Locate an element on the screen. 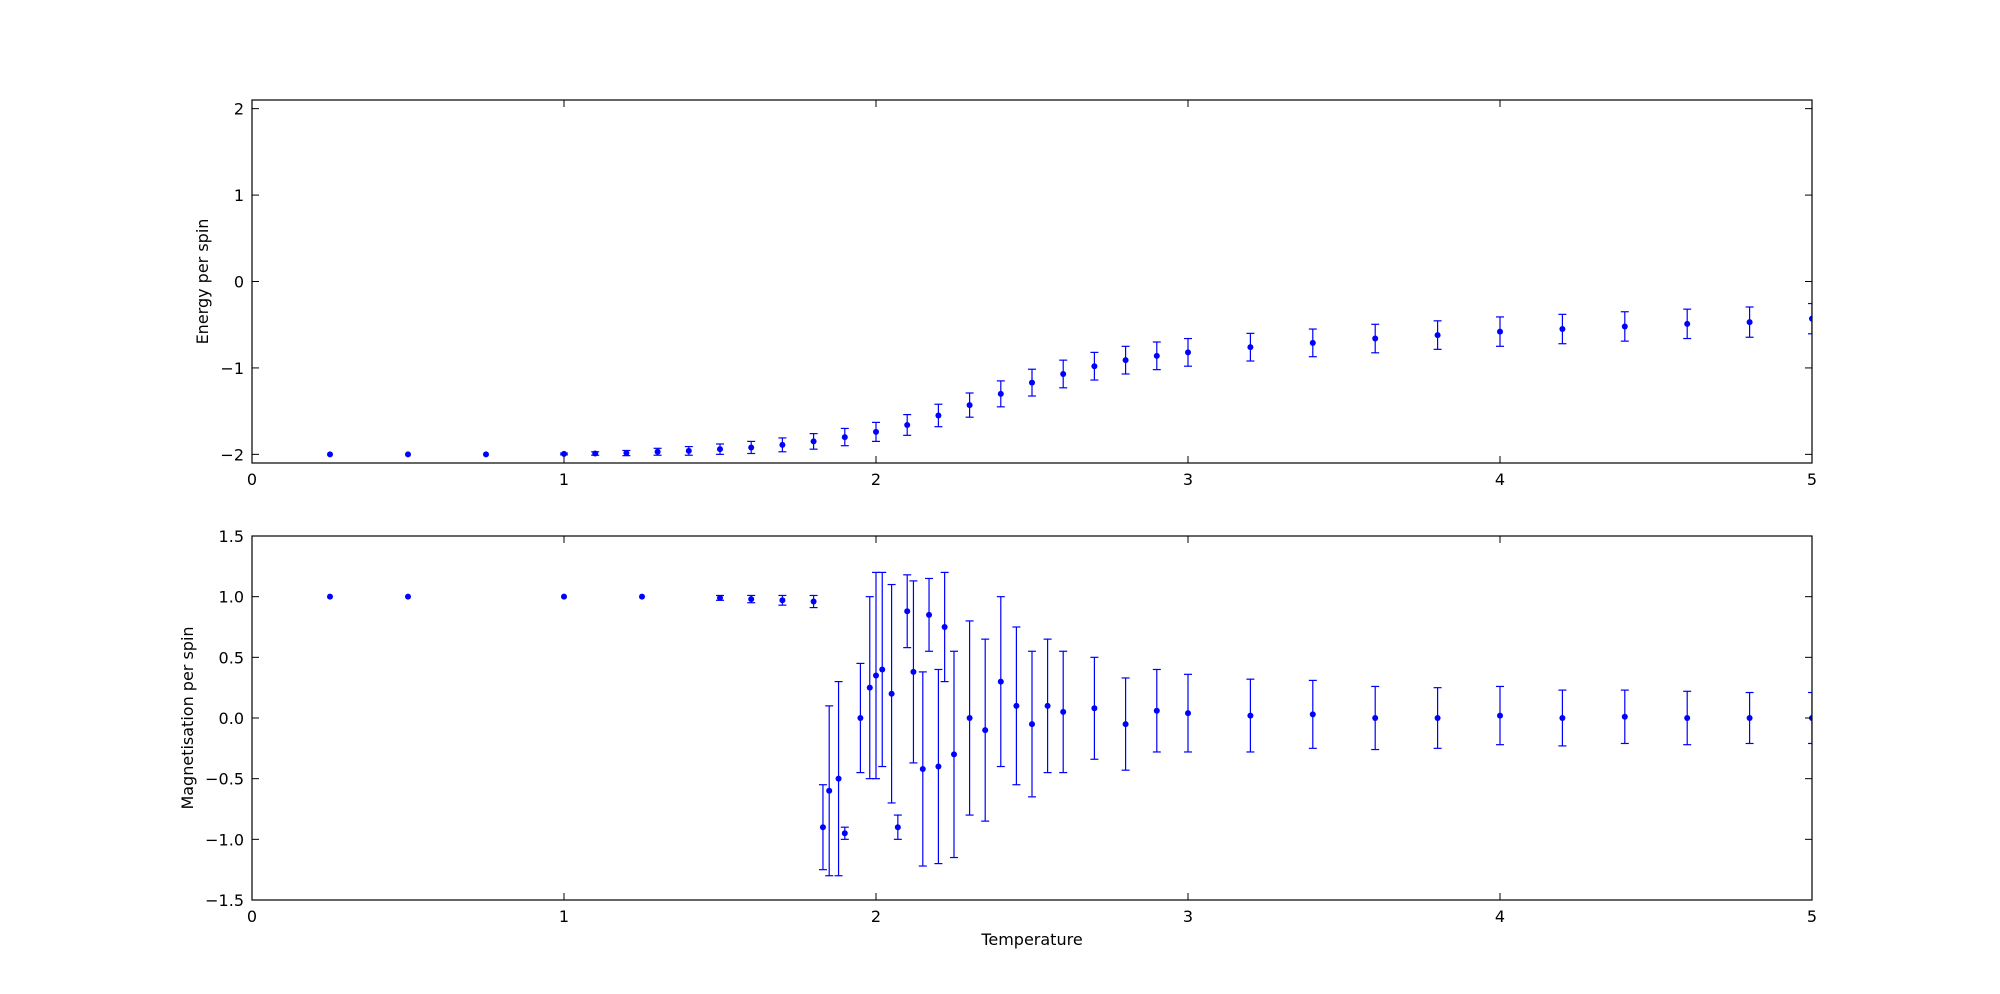 The height and width of the screenshot is (994, 2000). energy-y-axis-label: Energy per spin is located at coordinates (202, 282).